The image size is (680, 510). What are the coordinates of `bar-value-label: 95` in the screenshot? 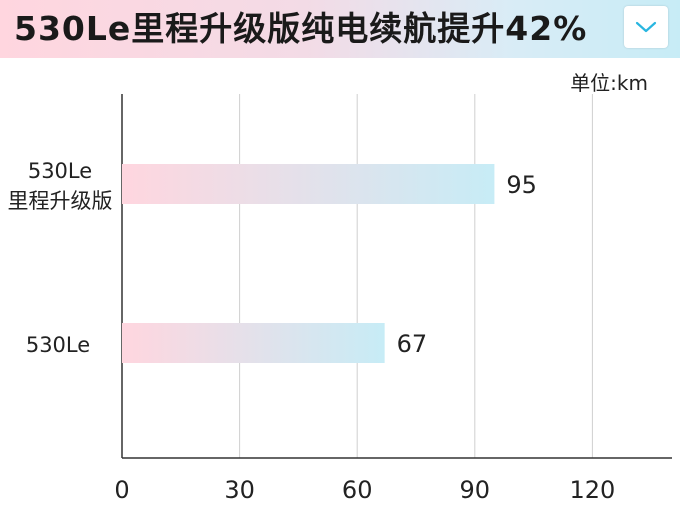 It's located at (521, 185).